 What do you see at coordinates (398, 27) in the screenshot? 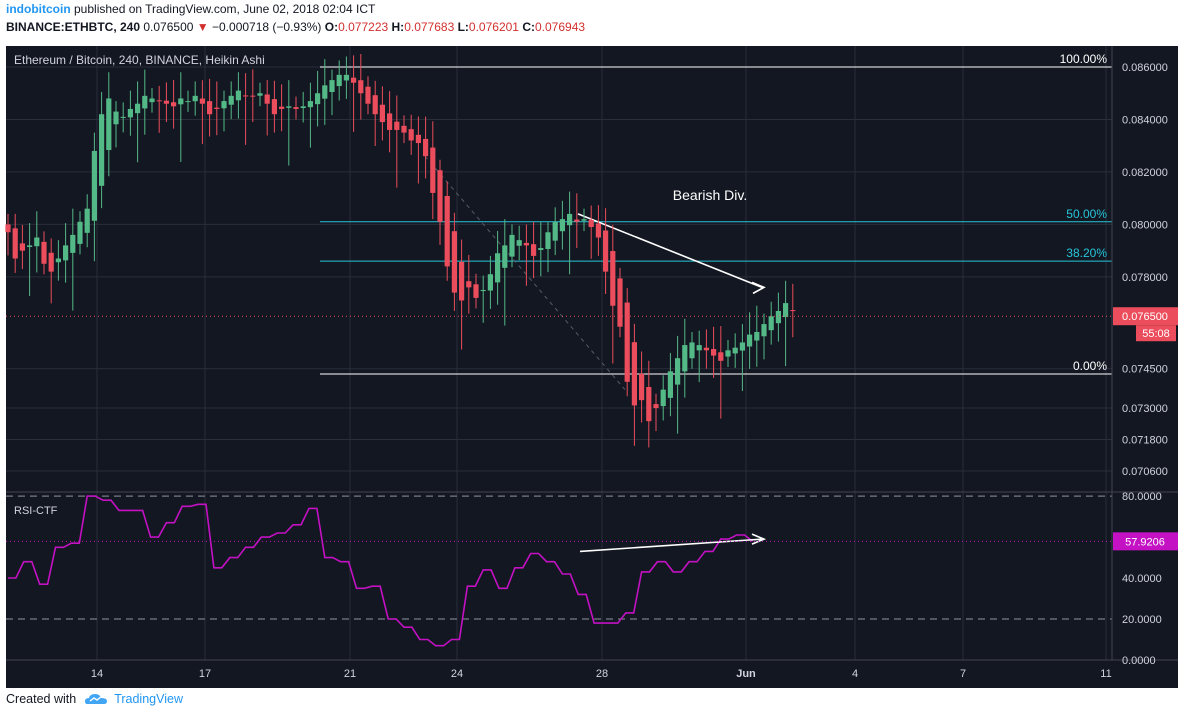
I see `high-label: H:` at bounding box center [398, 27].